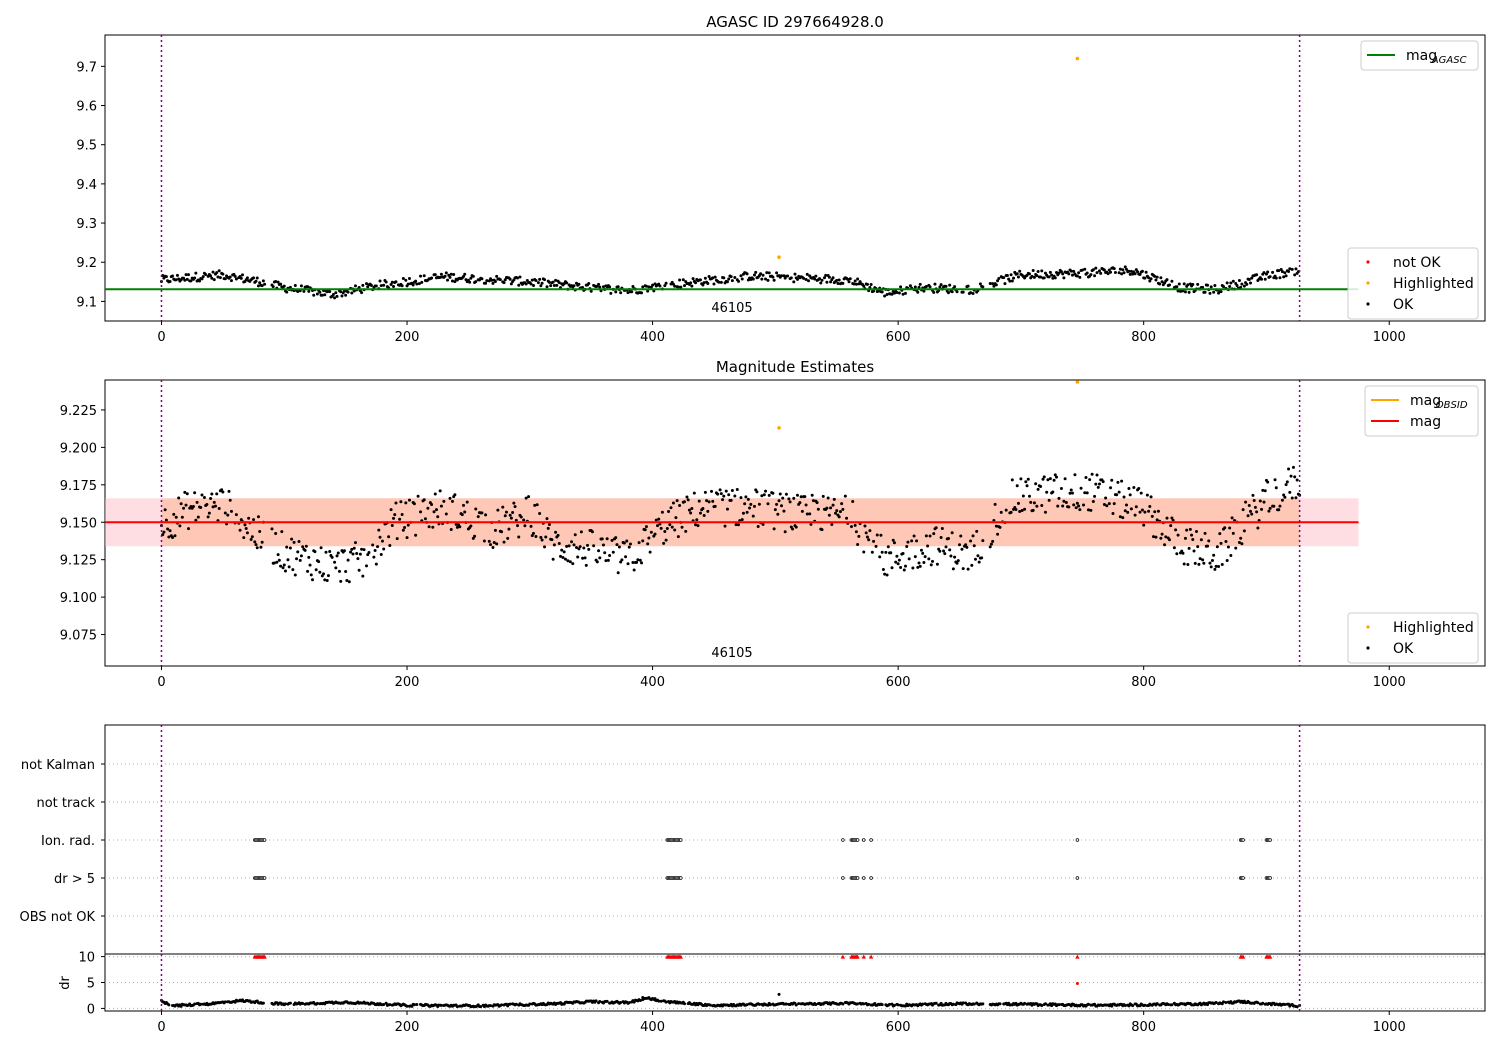  What do you see at coordinates (86, 185) in the screenshot?
I see `y-tick-label: 9.4` at bounding box center [86, 185].